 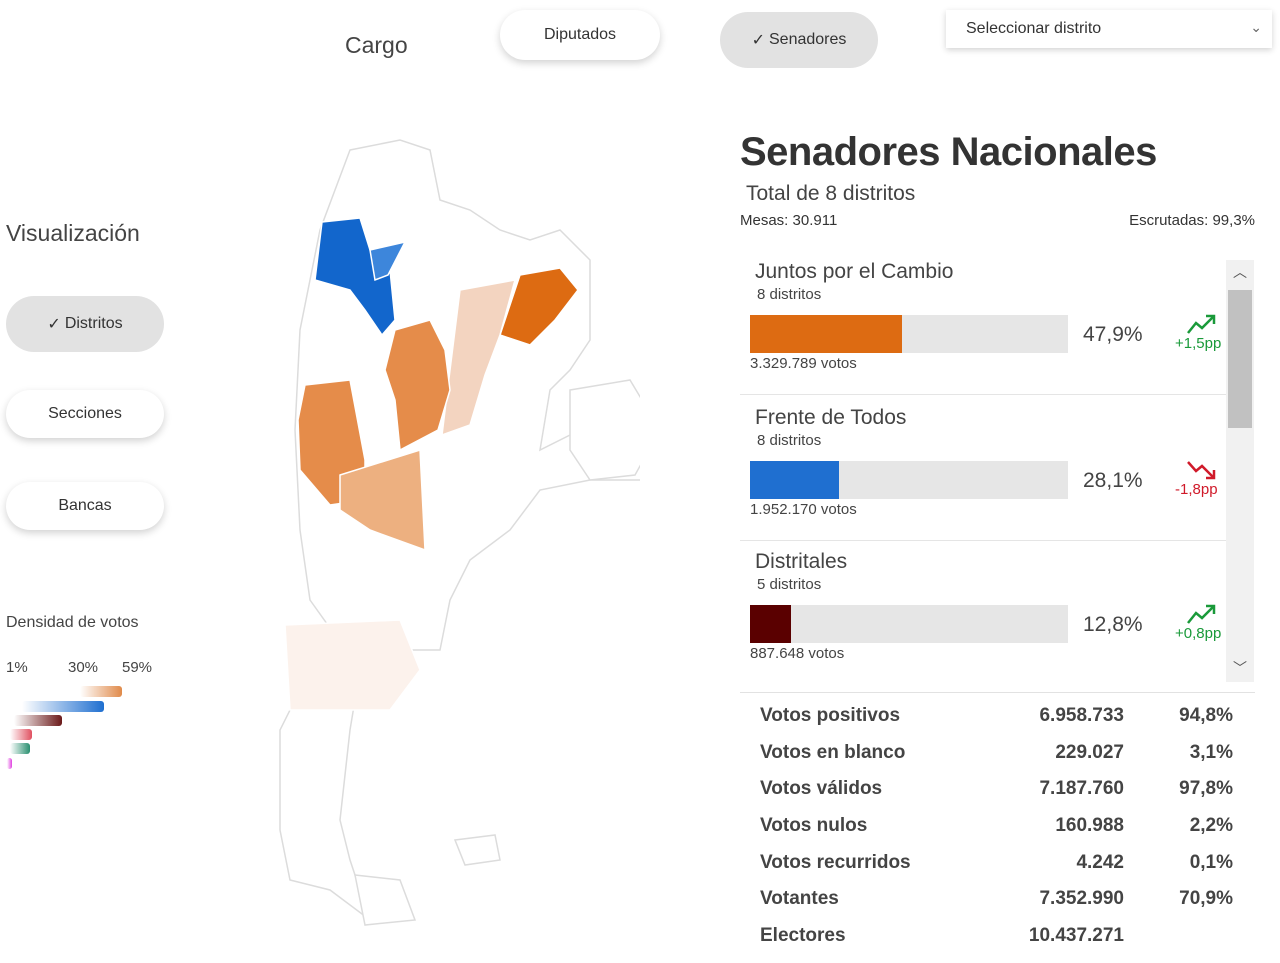 What do you see at coordinates (1206, 789) in the screenshot?
I see `totals-pct: 97,8%` at bounding box center [1206, 789].